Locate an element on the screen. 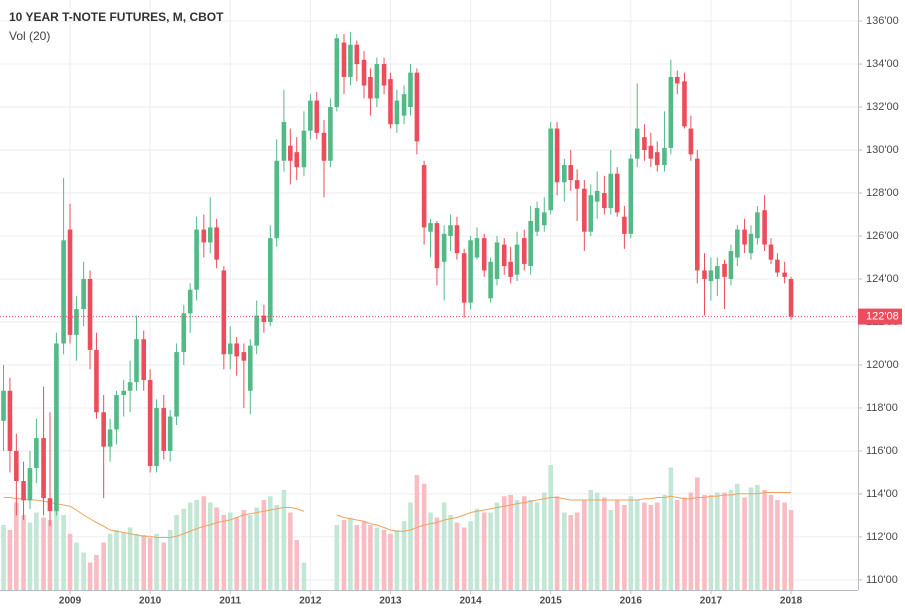 Image resolution: width=905 pixels, height=610 pixels. x-tick-label: 2015 is located at coordinates (551, 601).